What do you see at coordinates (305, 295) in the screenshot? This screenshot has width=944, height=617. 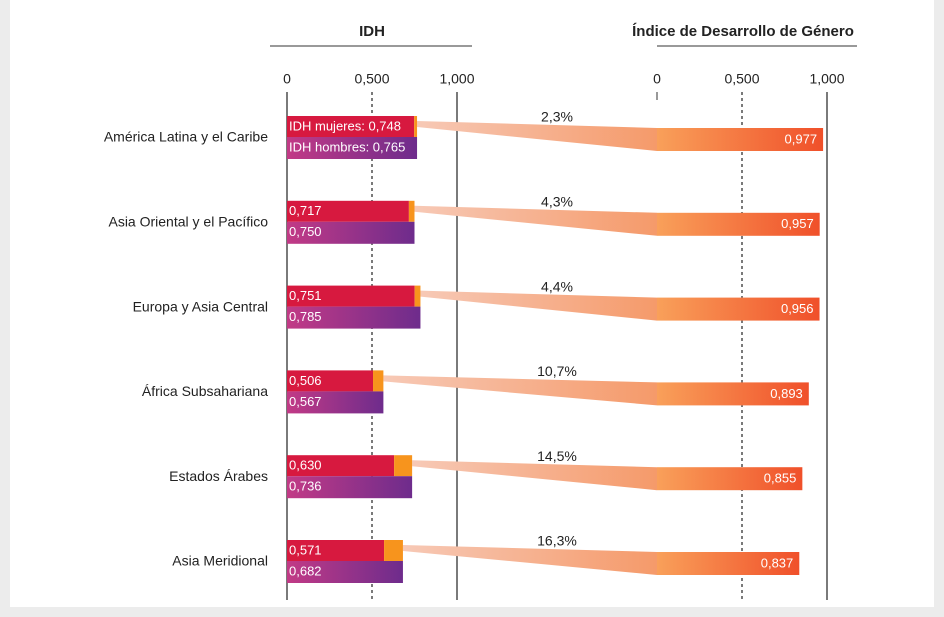 I see `women-label: 0,751` at bounding box center [305, 295].